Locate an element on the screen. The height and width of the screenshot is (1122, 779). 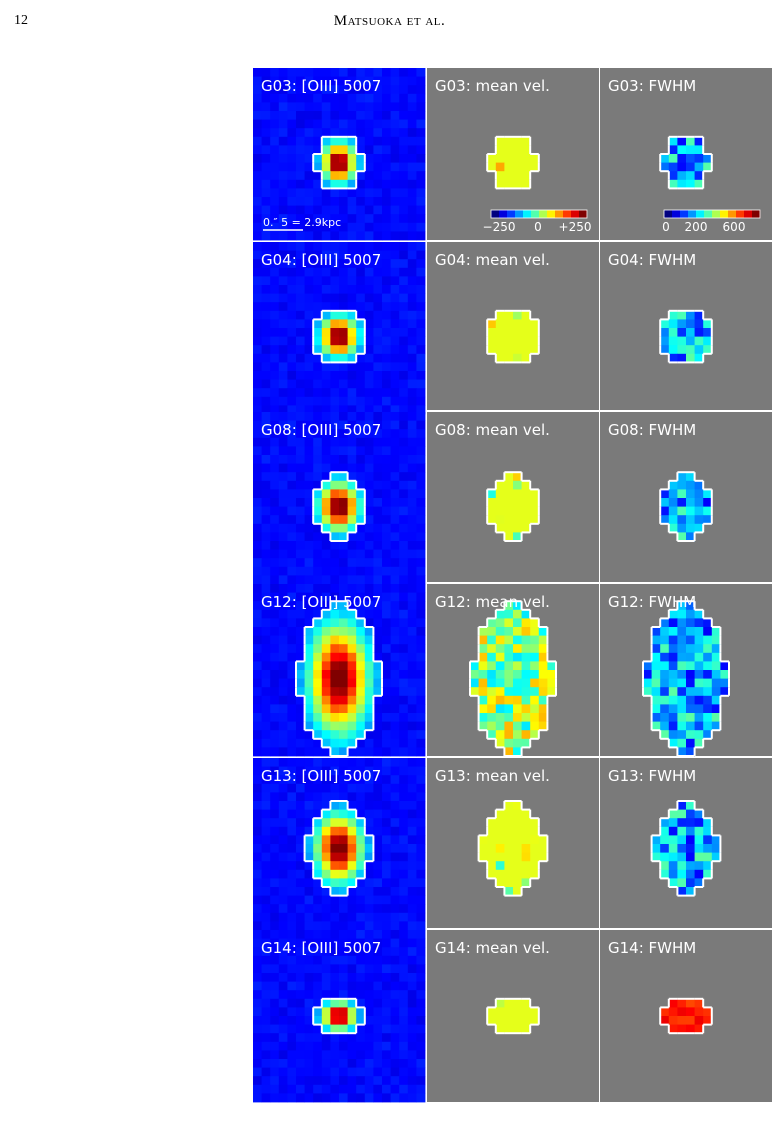
panel: G08: [OIII] 5007 is located at coordinates (339, 498).